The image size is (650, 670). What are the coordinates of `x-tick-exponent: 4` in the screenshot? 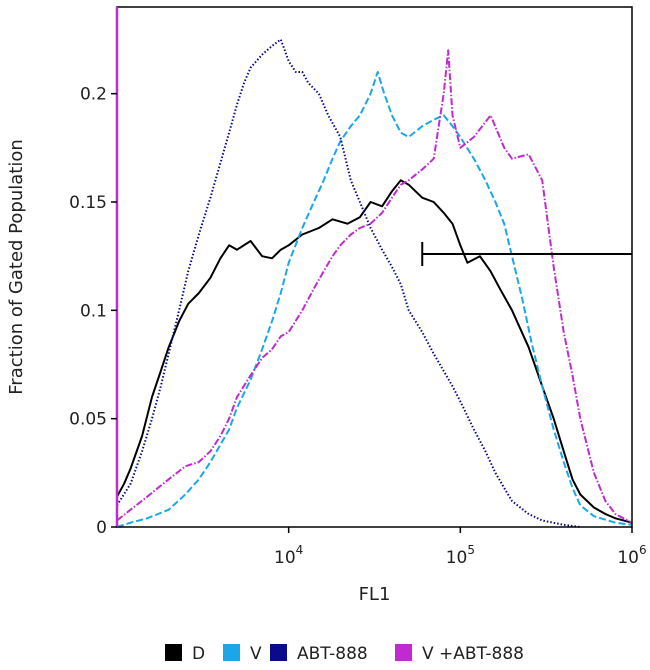 It's located at (300, 550).